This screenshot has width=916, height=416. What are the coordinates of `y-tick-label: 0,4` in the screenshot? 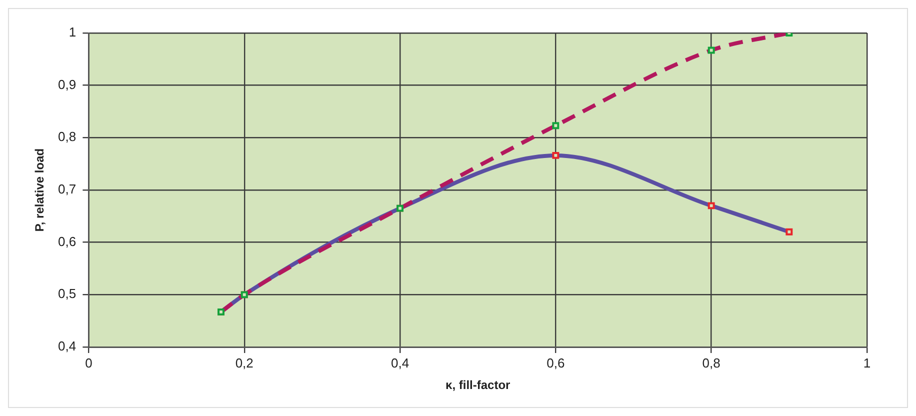 It's located at (67, 346).